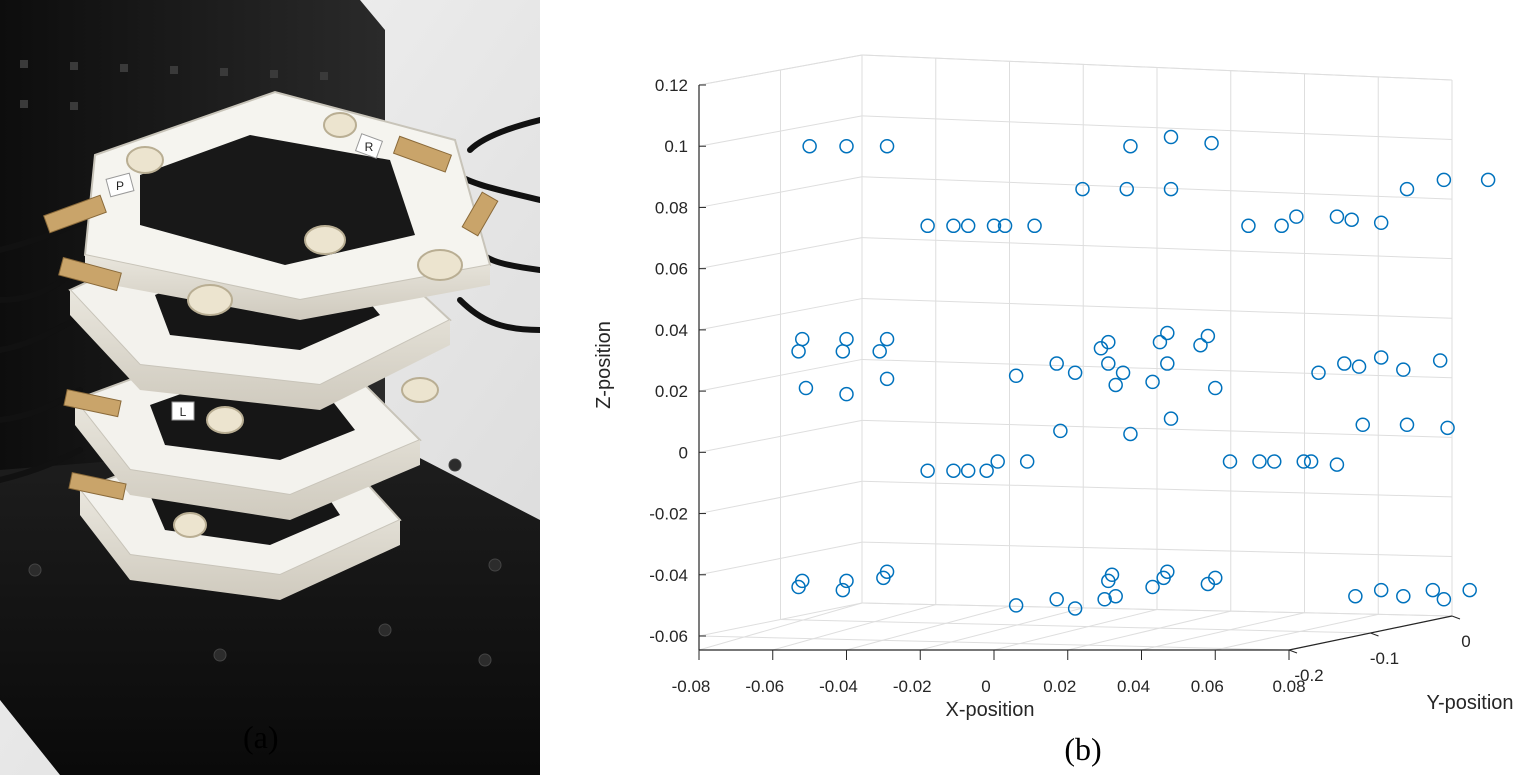  I want to click on coil-sensors, so click(294, 325).